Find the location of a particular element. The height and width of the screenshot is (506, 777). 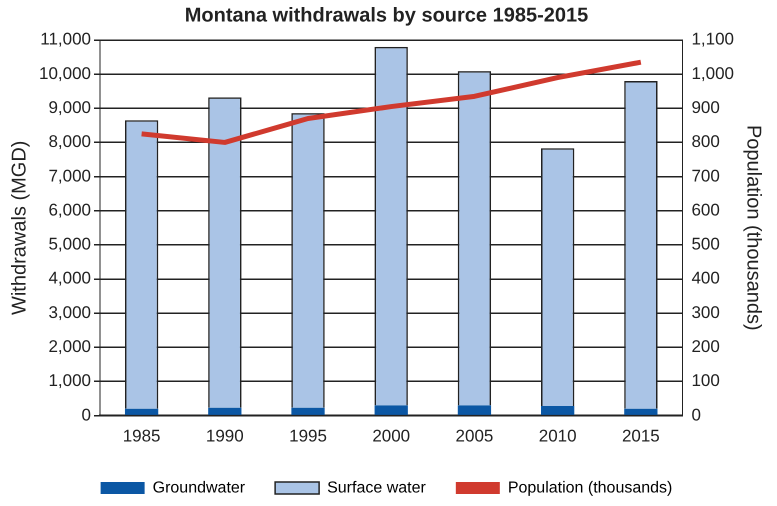

x-tick-label: 1985 is located at coordinates (141, 436).